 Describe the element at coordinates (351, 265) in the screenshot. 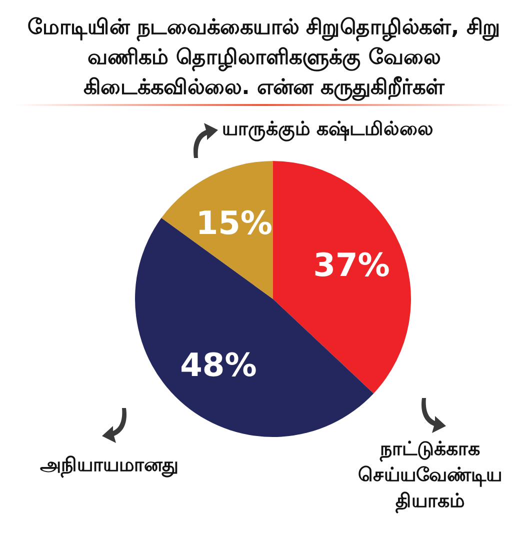

I see `data-label: 37%` at that location.